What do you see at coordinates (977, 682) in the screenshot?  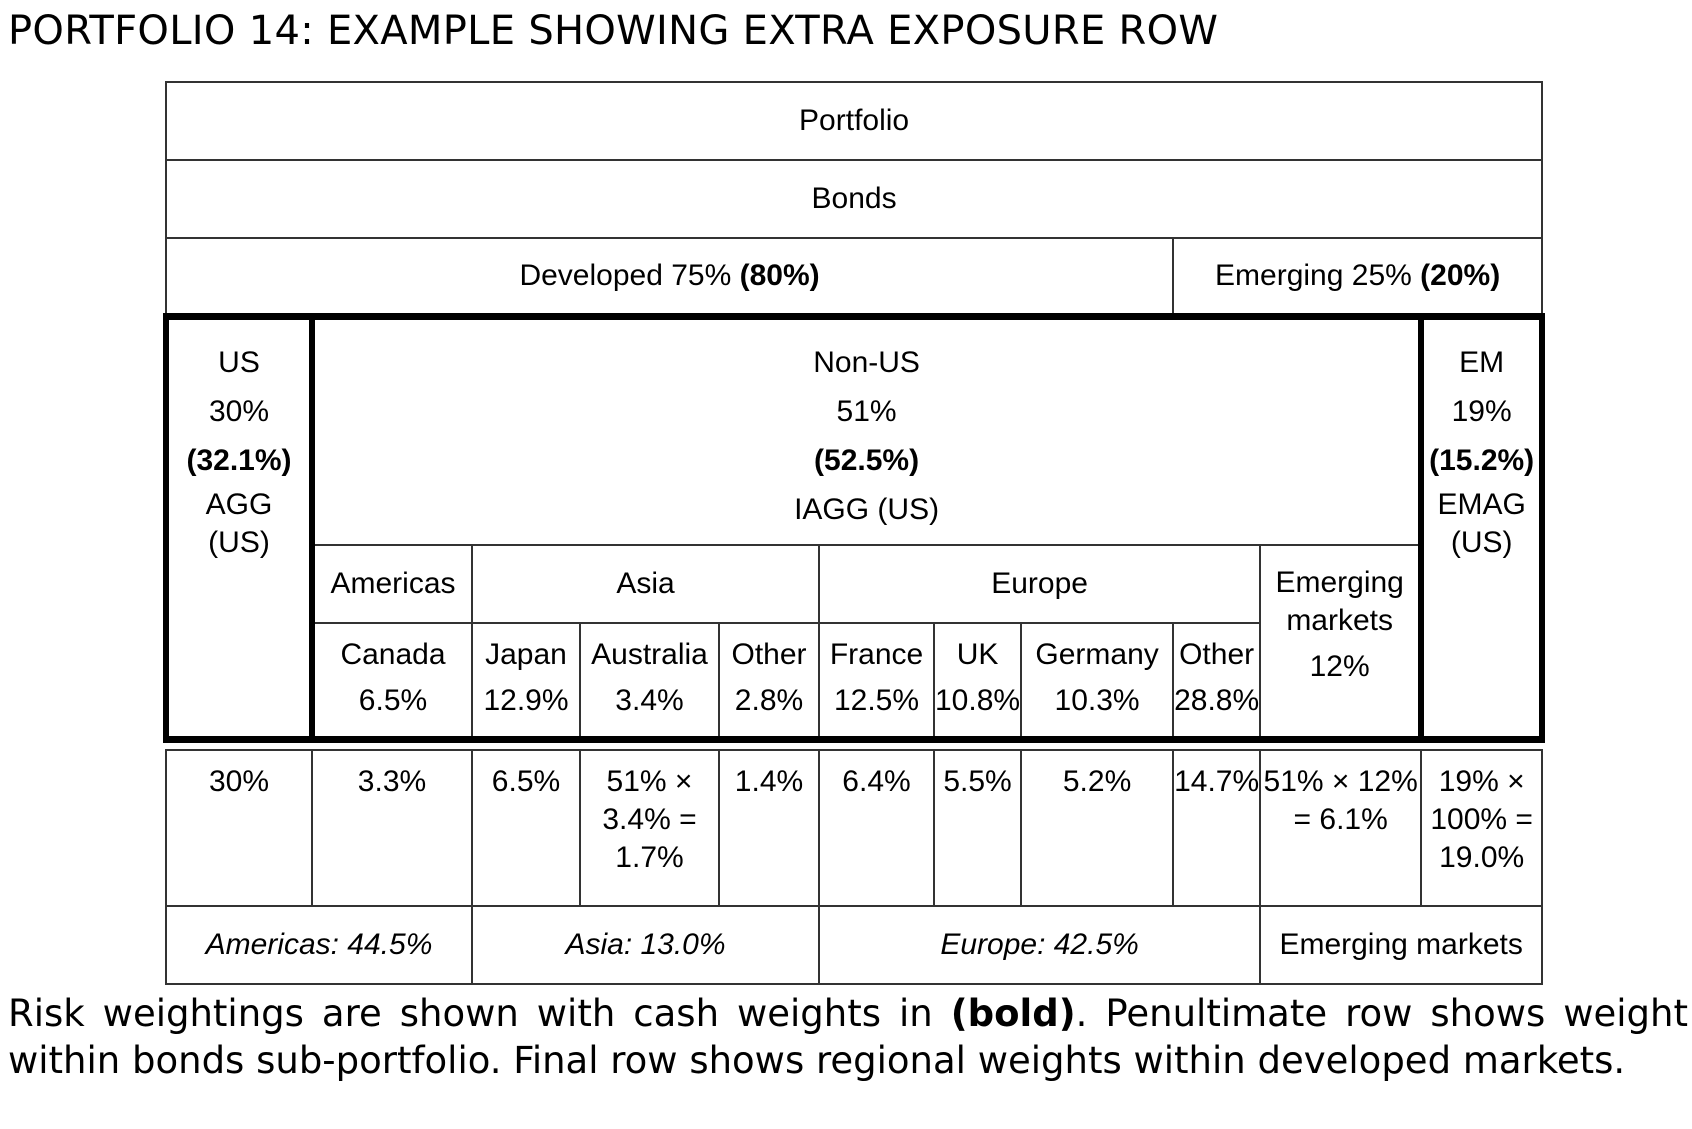 I see `country-uk: UK 10.8%` at bounding box center [977, 682].